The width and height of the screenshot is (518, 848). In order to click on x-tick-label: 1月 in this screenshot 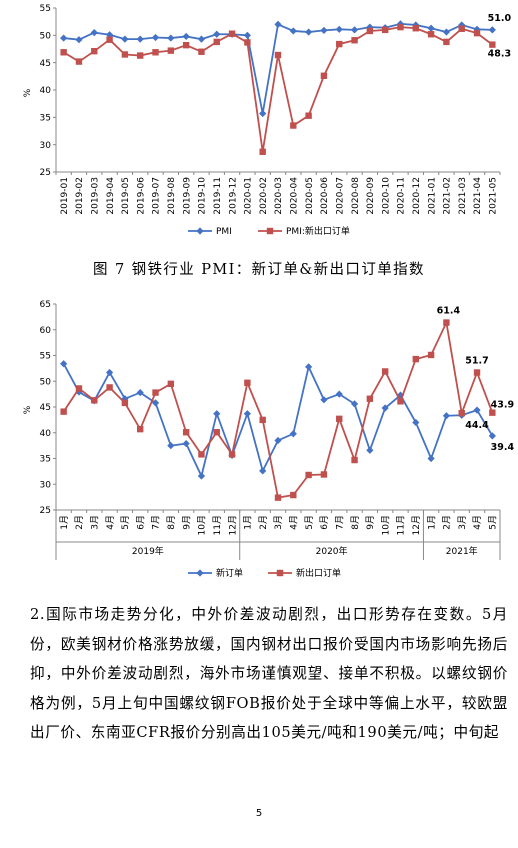, I will do `click(431, 522)`.